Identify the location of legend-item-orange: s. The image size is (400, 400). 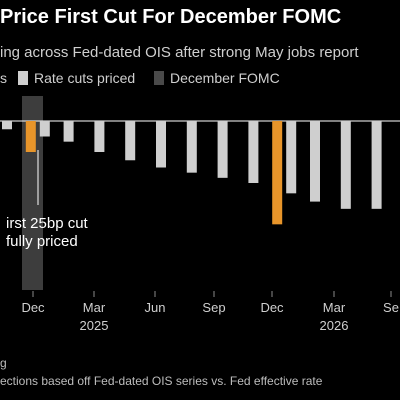
(3, 78).